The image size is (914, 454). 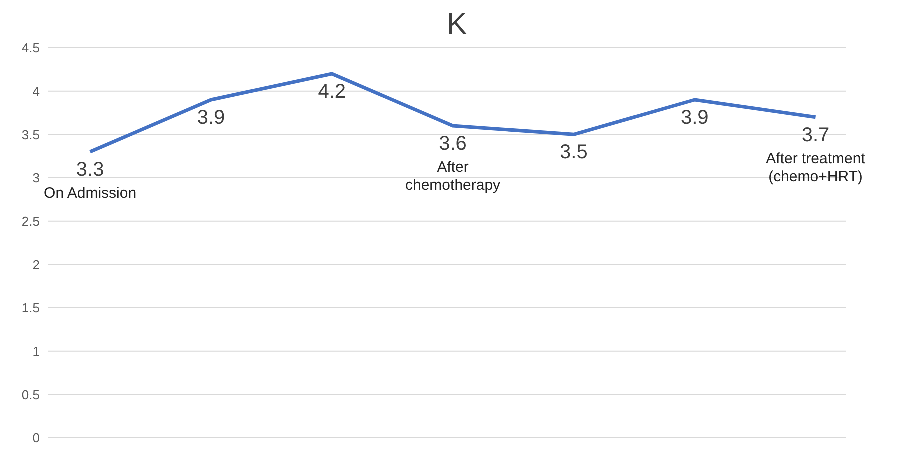 What do you see at coordinates (816, 135) in the screenshot?
I see `data-label: 3.7` at bounding box center [816, 135].